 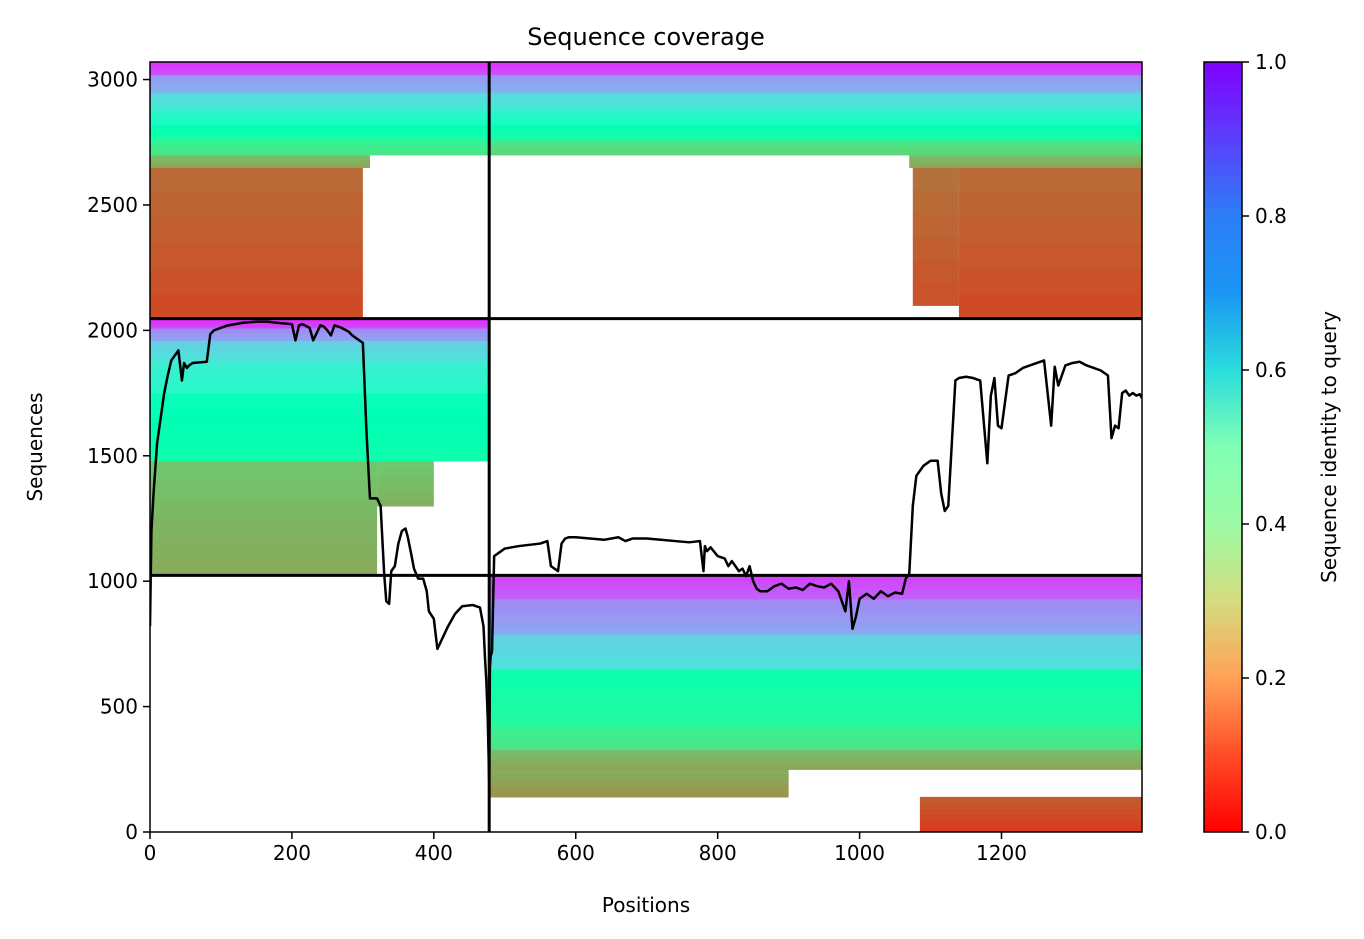 I want to click on y-tick-label-3: 1500, so click(x=112, y=456).